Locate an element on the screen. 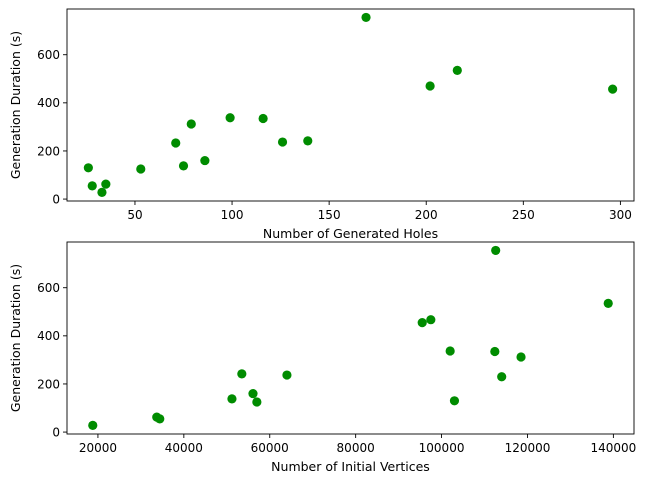 The image size is (648, 484). x-tick-label: 150 is located at coordinates (329, 215).